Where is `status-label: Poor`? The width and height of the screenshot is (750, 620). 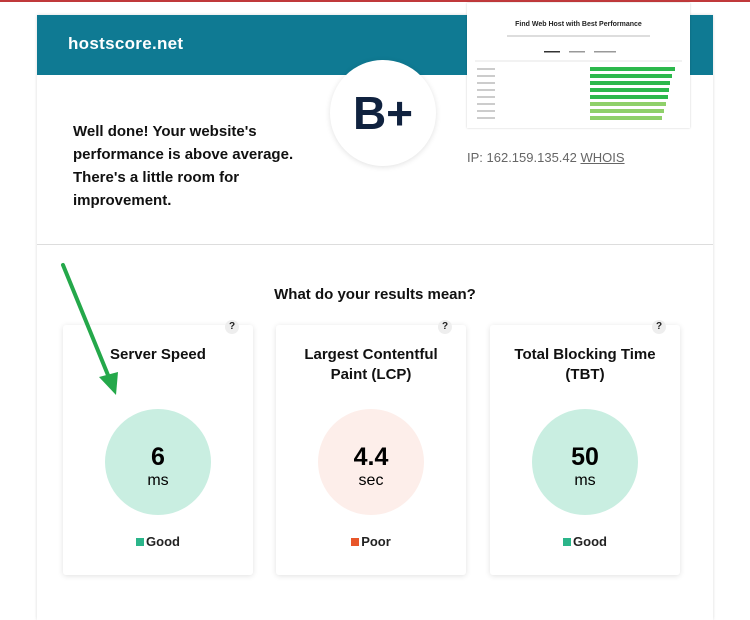
status-label: Poor is located at coordinates (376, 541).